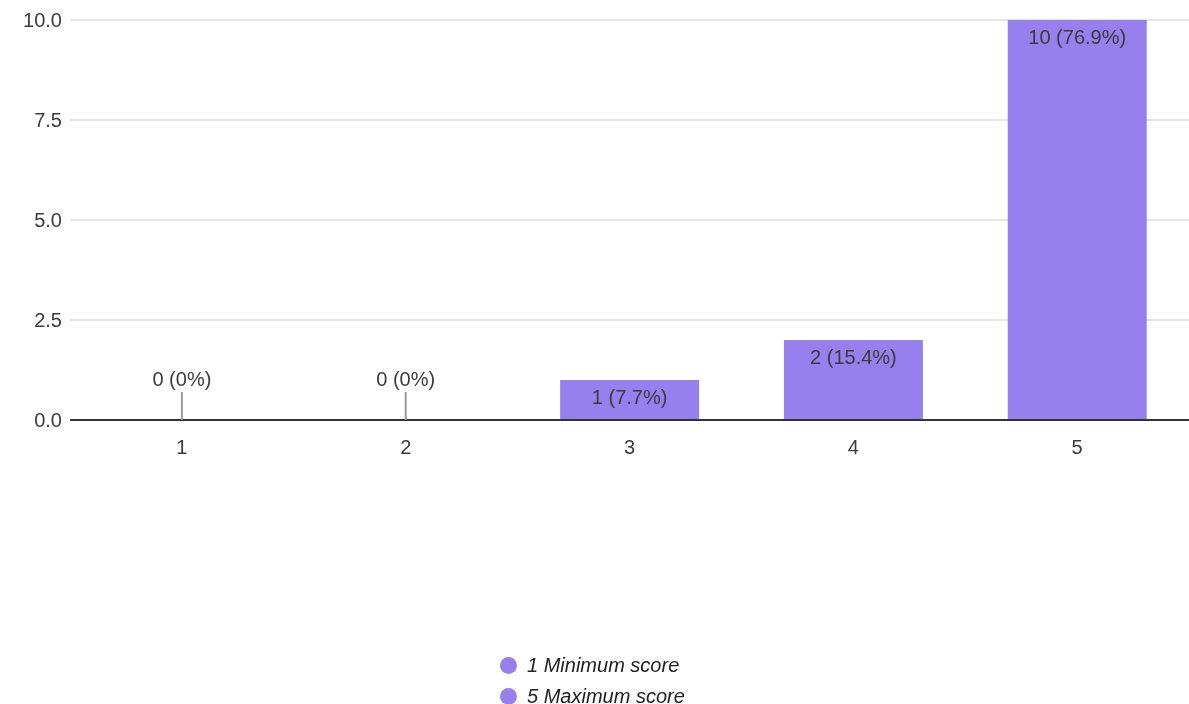 Image resolution: width=1189 pixels, height=704 pixels. Describe the element at coordinates (406, 447) in the screenshot. I see `x-tick-label: 2` at that location.